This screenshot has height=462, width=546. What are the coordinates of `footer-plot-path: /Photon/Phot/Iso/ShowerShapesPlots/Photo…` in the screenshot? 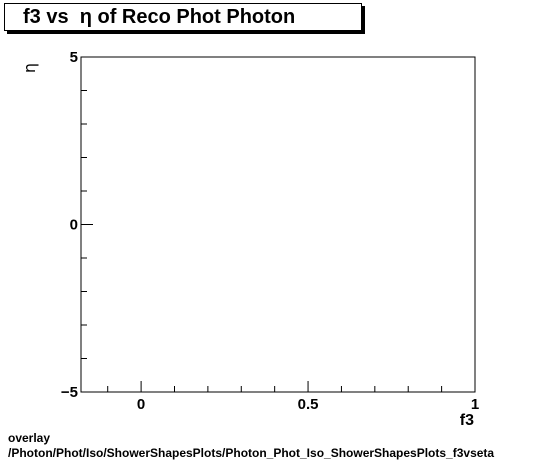 It's located at (251, 453).